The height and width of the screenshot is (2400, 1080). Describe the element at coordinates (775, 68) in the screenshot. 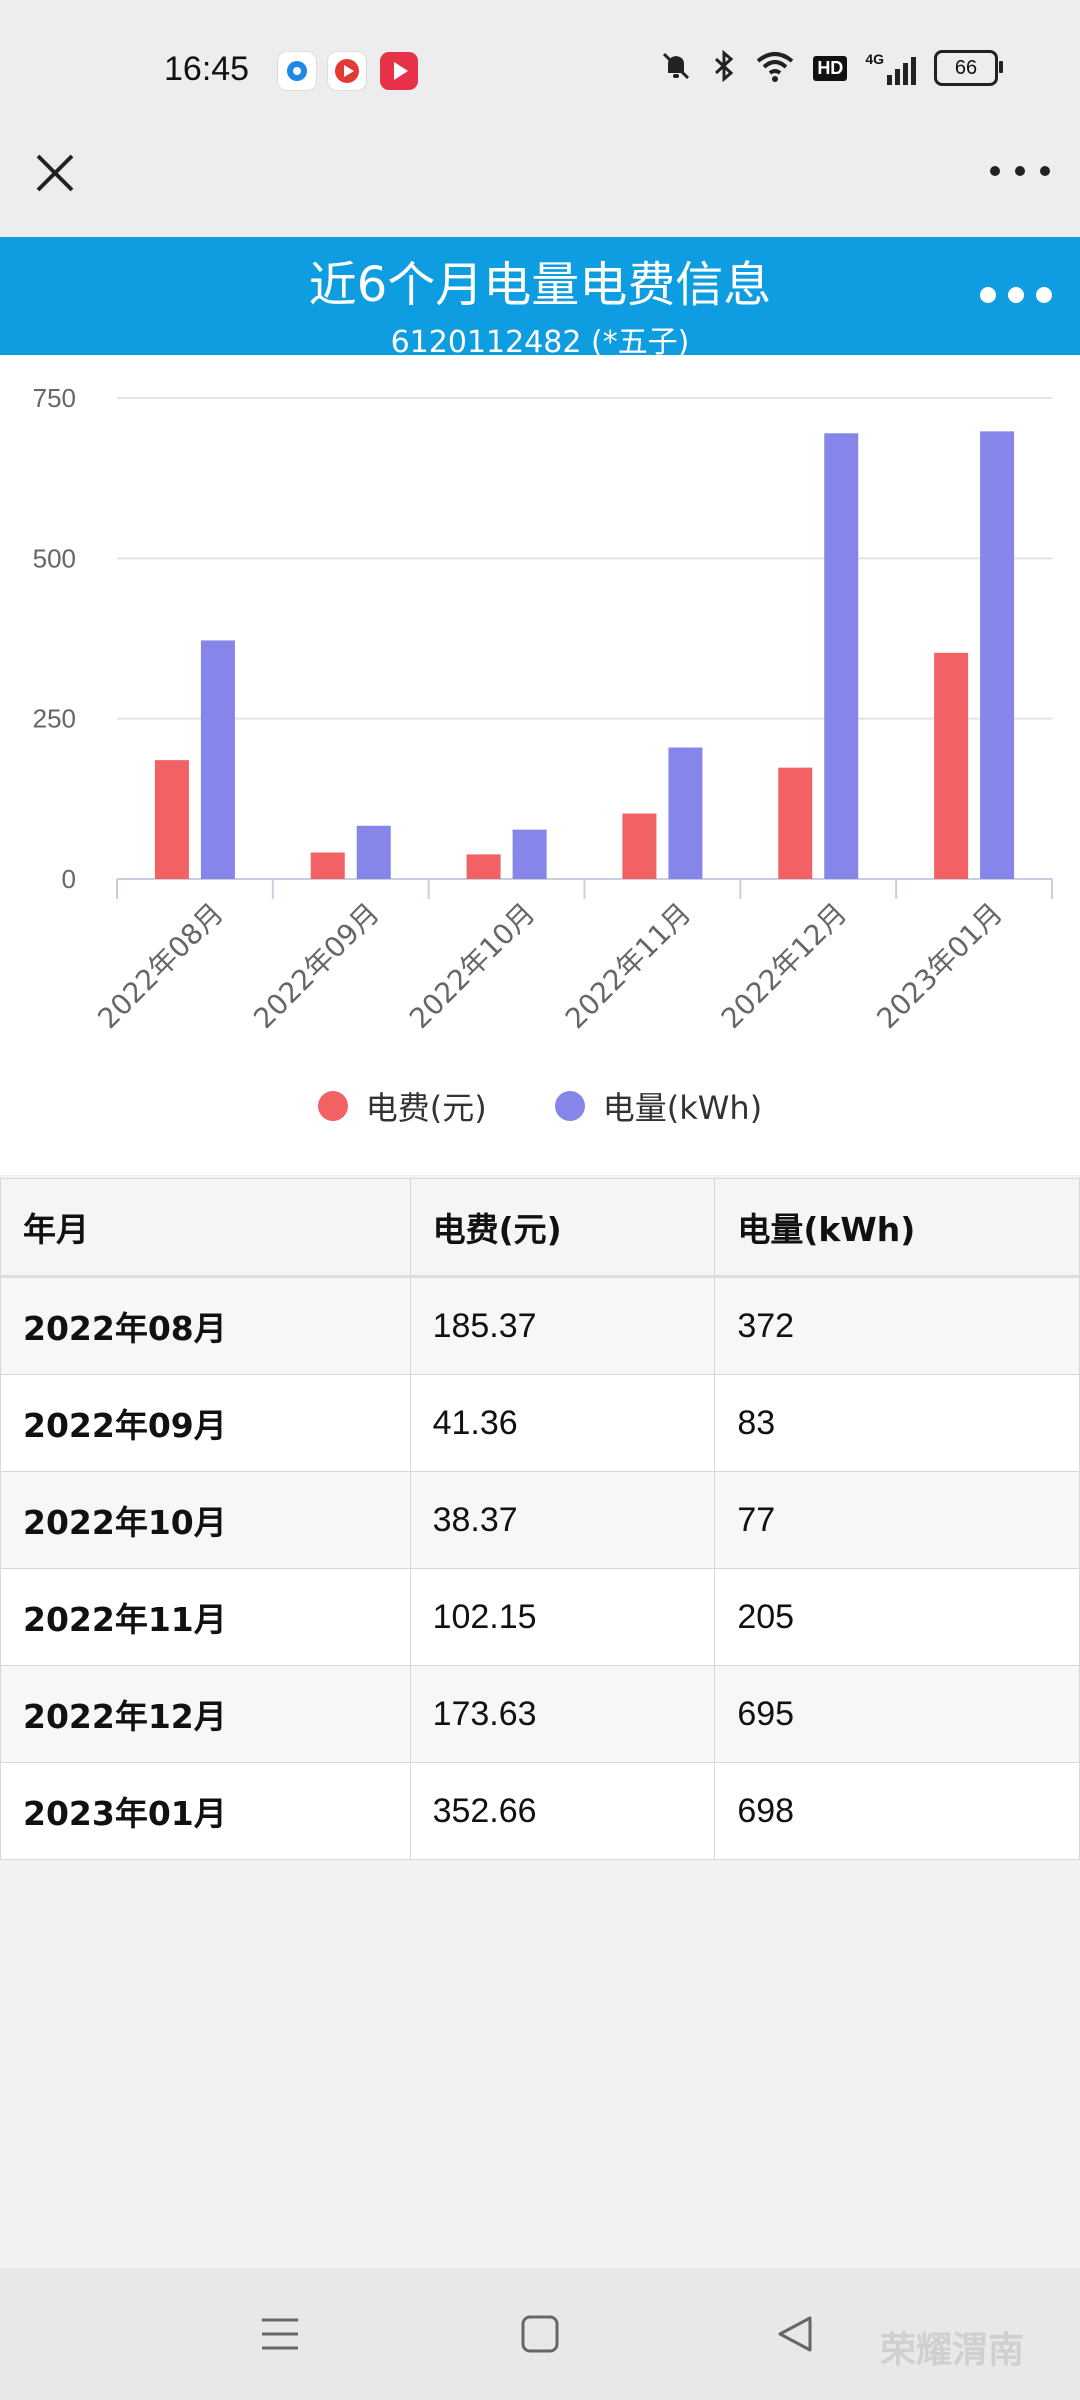

I see `wifi-icon` at that location.